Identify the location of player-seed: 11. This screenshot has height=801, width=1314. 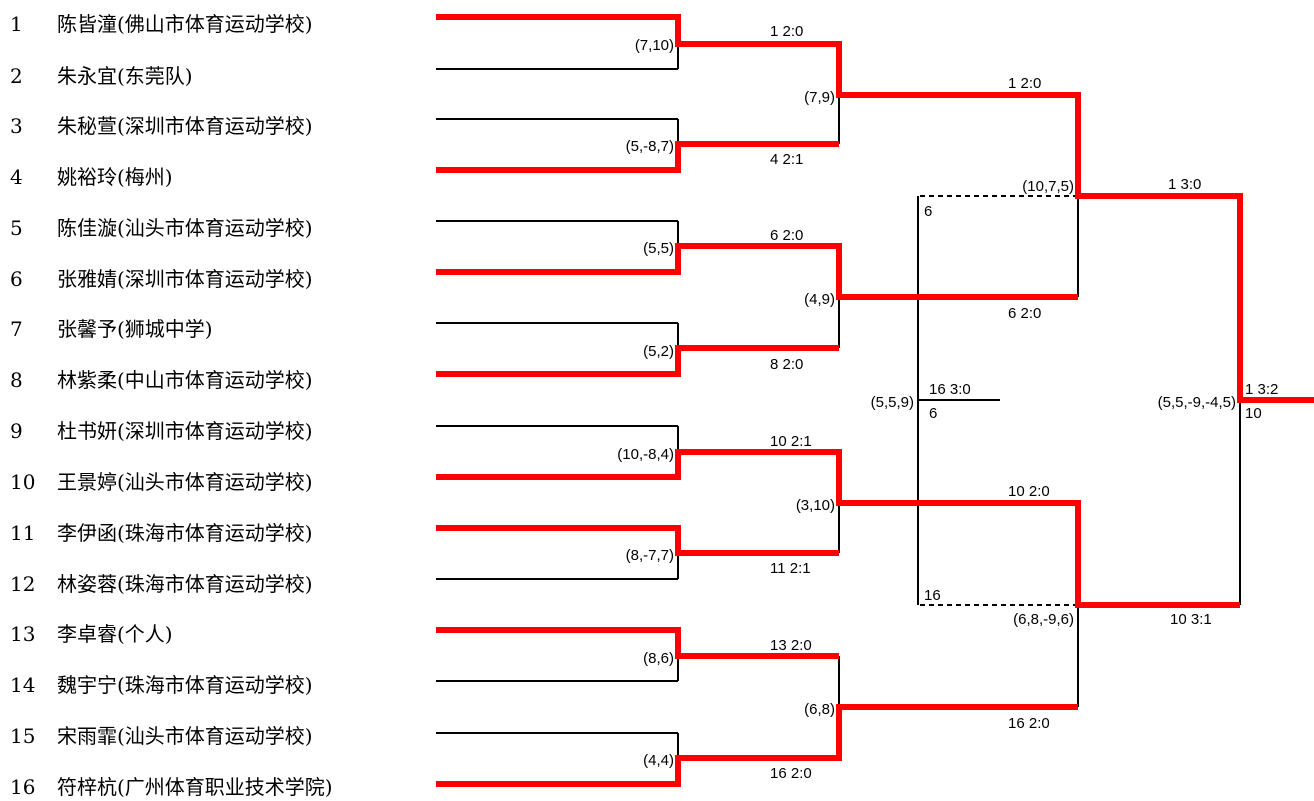
(22, 533).